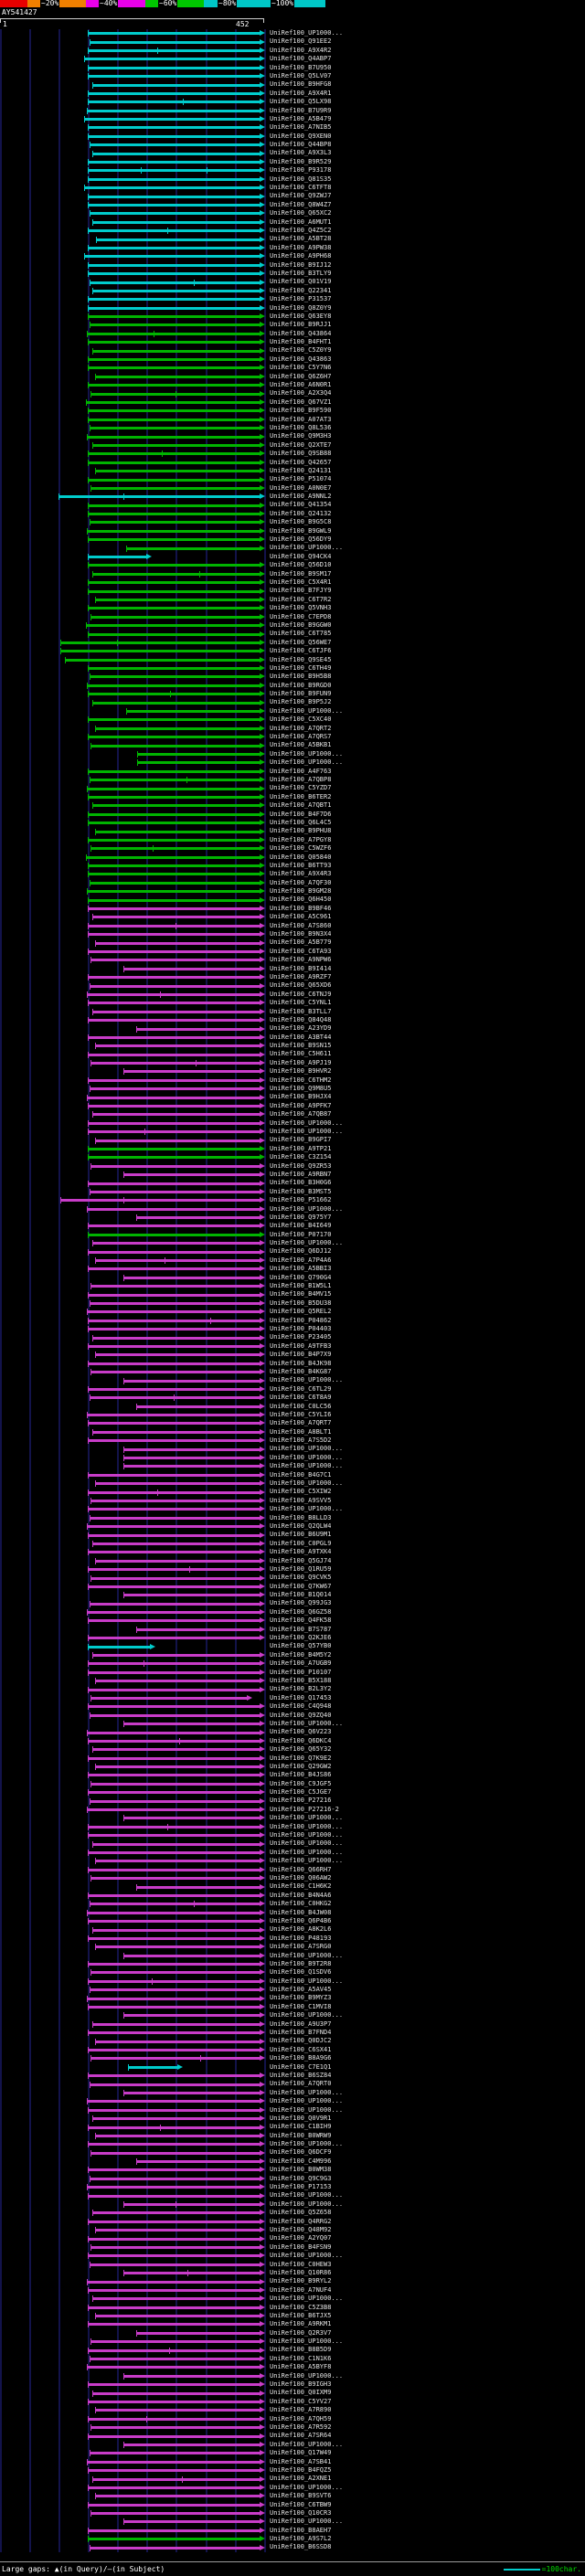 The height and width of the screenshot is (2576, 585). What do you see at coordinates (301, 436) in the screenshot?
I see `hit-label: UniRef100_Q9M3H3` at bounding box center [301, 436].